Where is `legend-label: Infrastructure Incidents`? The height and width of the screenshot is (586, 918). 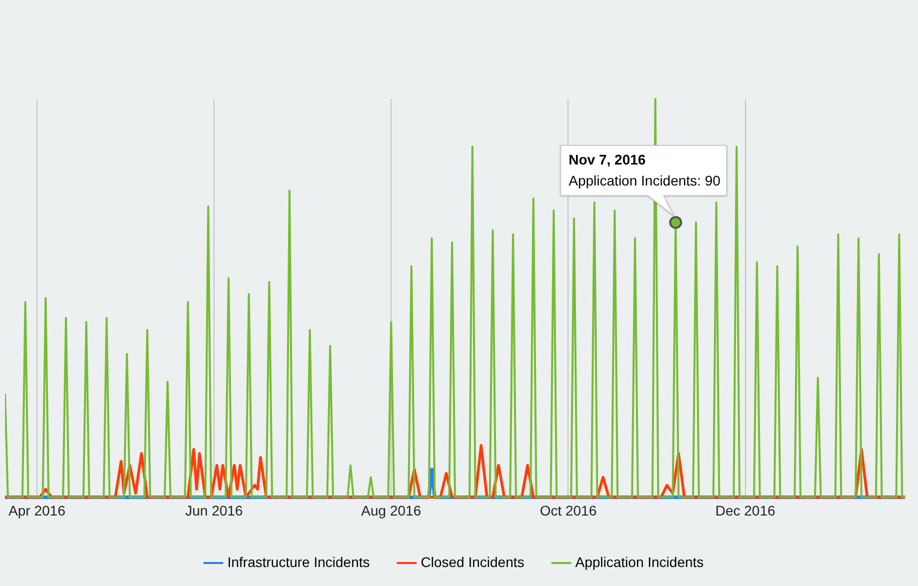 legend-label: Infrastructure Incidents is located at coordinates (298, 562).